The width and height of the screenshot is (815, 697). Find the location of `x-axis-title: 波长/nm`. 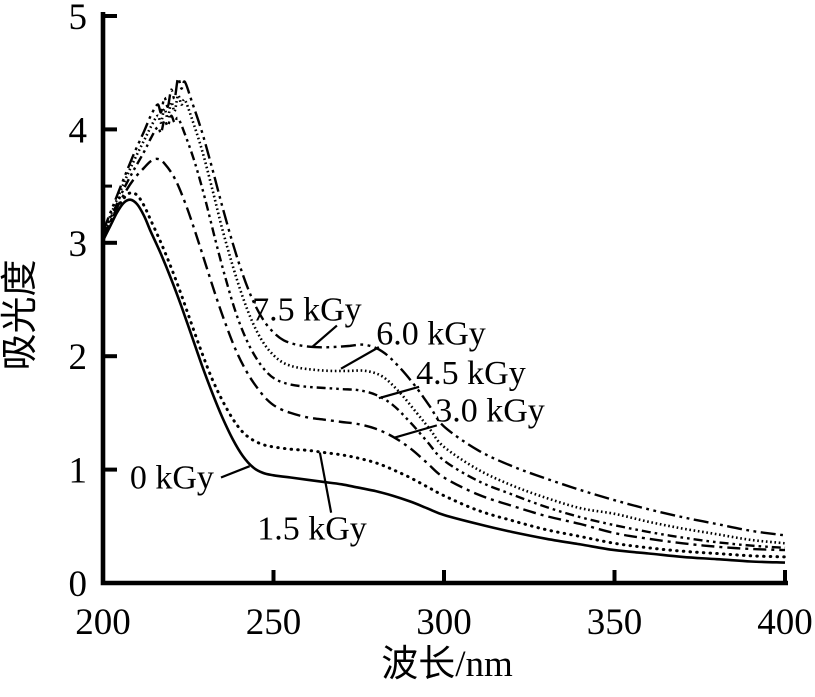

x-axis-title: 波长/nm is located at coordinates (447, 664).